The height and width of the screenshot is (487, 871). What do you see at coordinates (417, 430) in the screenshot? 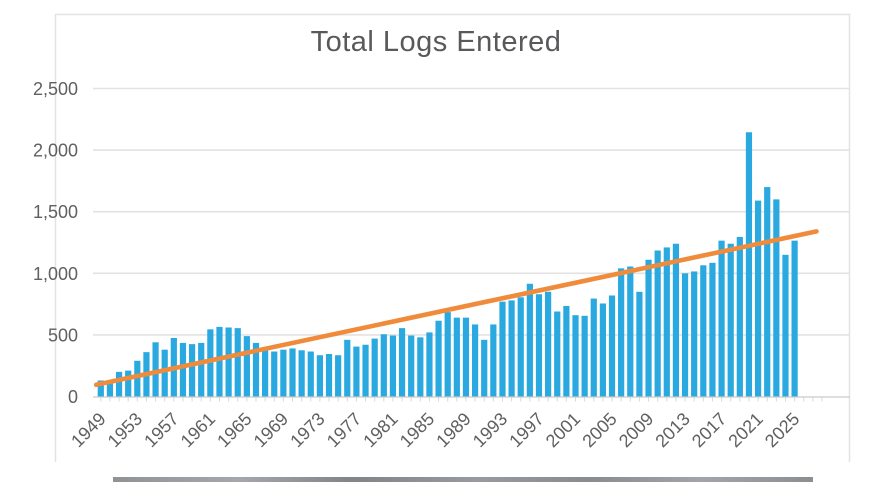
I see `x-tick-label: 1985` at bounding box center [417, 430].